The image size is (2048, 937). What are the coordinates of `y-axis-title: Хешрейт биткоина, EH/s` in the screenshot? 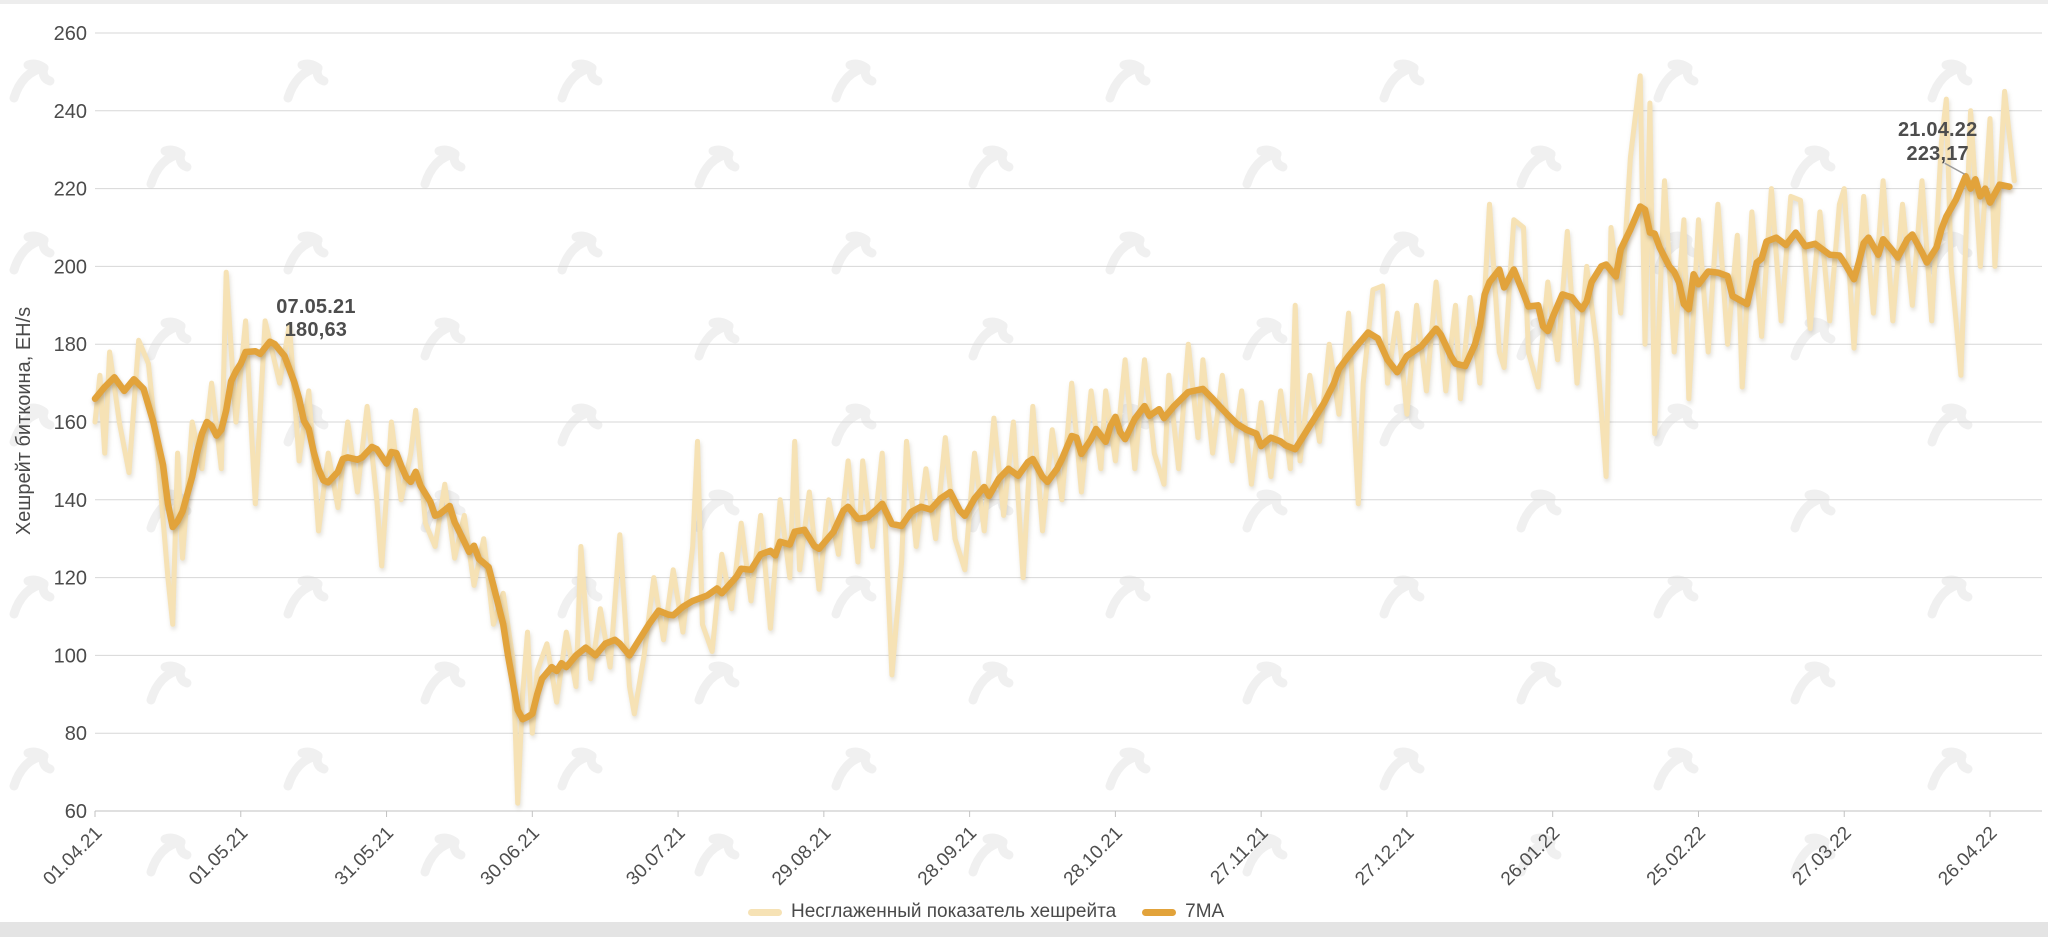 It's located at (24, 421).